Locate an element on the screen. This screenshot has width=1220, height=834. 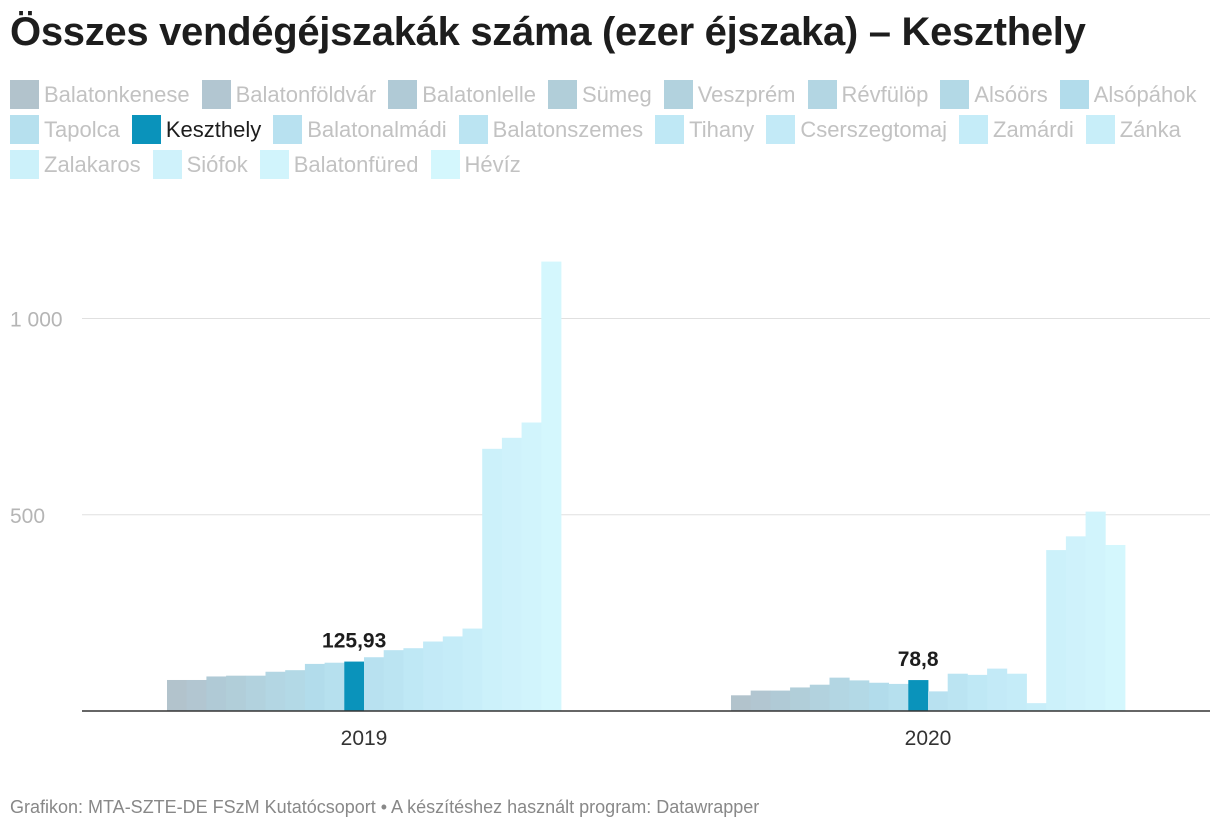
legend-label: Balatonszemes is located at coordinates (568, 129).